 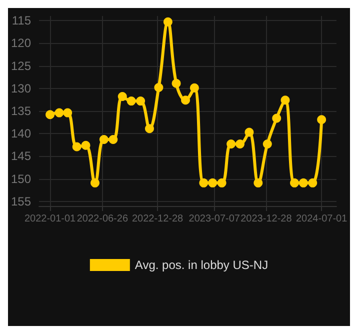 I want to click on x-tick-label: 2022-01-01, so click(x=50, y=219).